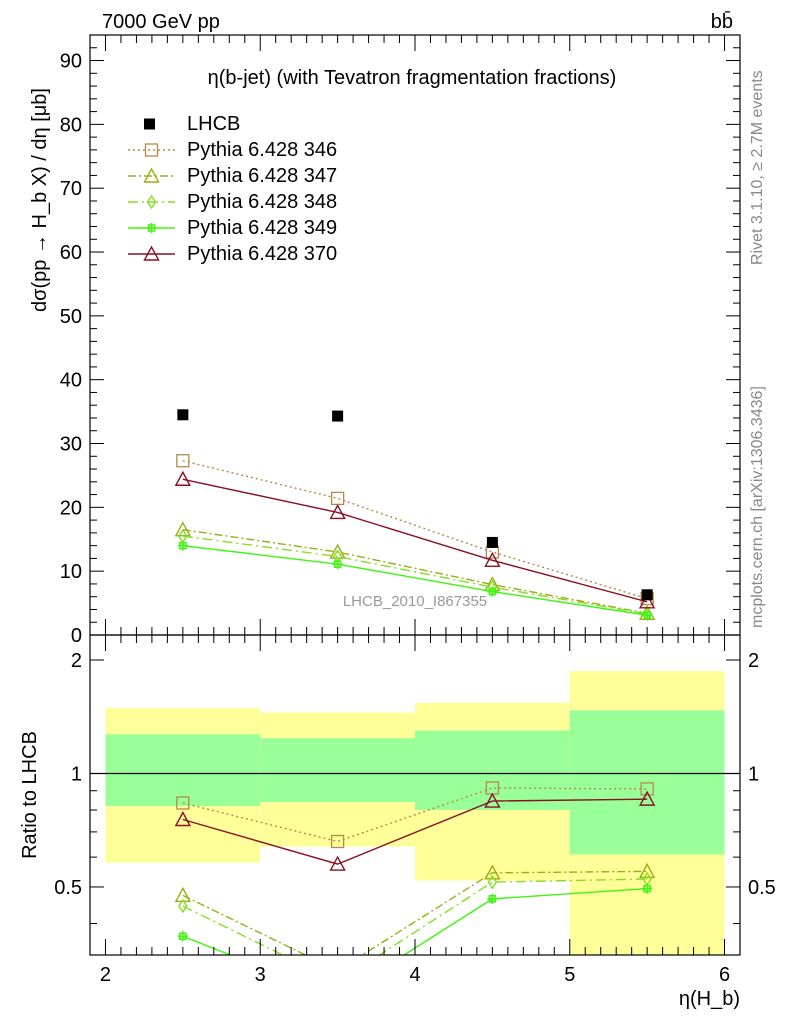 The width and height of the screenshot is (786, 1024). What do you see at coordinates (71, 508) in the screenshot?
I see `main-y-tick-label: 20` at bounding box center [71, 508].